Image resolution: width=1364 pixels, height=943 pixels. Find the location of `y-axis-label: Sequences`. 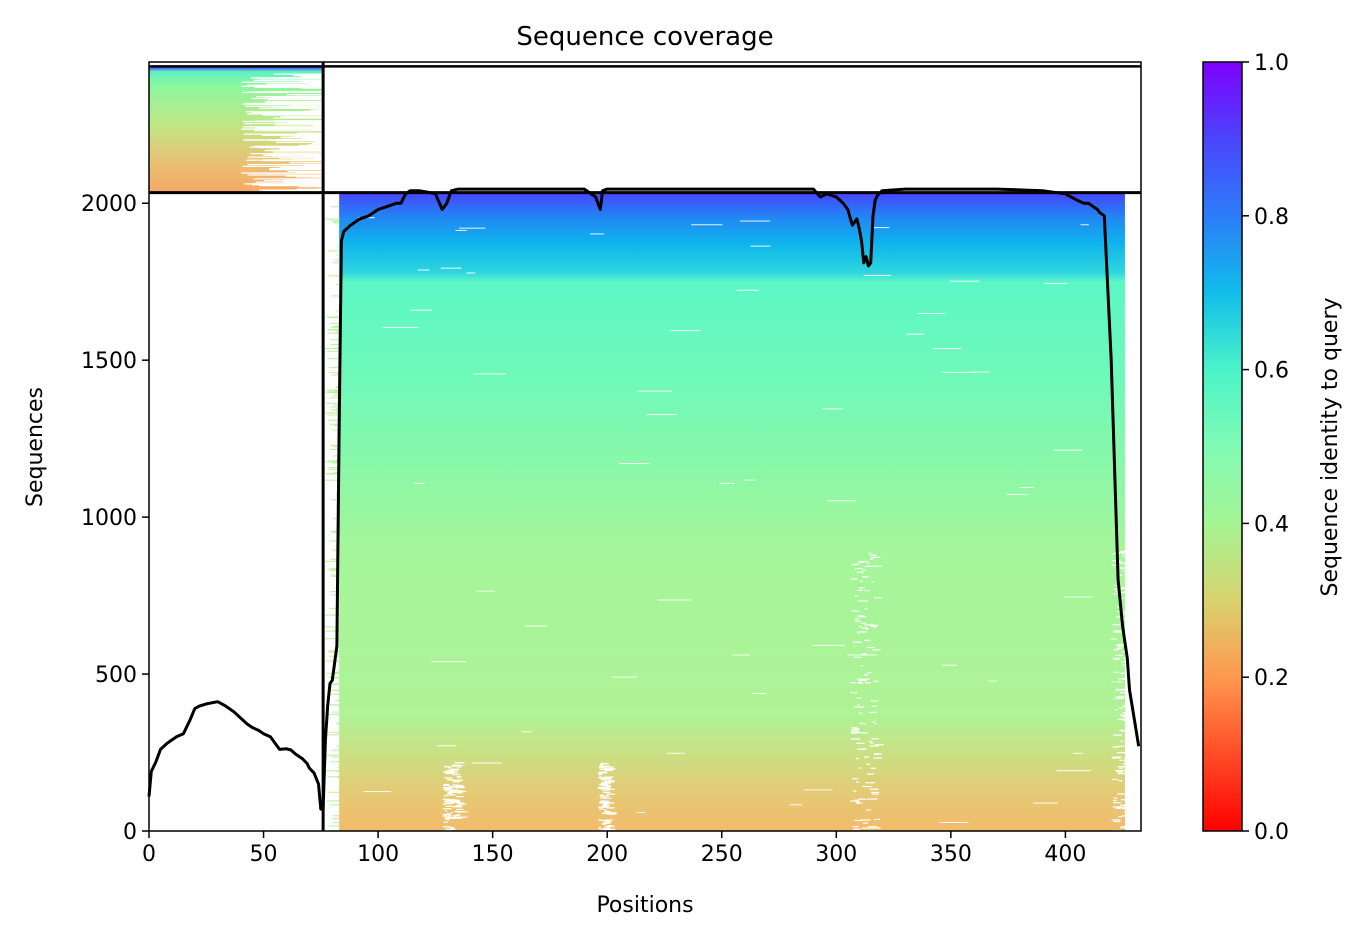

y-axis-label: Sequences is located at coordinates (35, 447).